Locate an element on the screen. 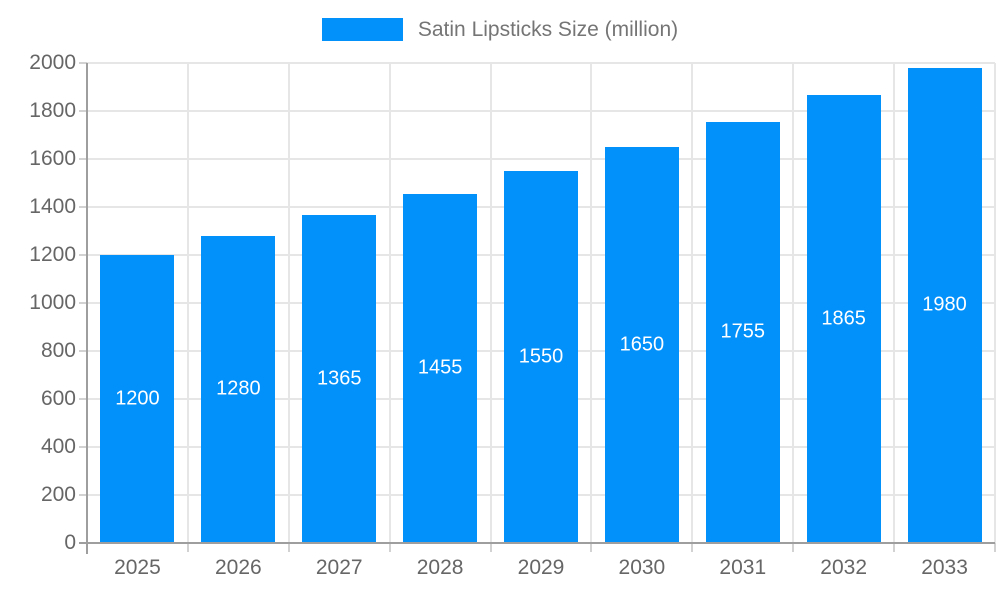 The image size is (1000, 600). y-axis-tick-label: 0 is located at coordinates (70, 542).